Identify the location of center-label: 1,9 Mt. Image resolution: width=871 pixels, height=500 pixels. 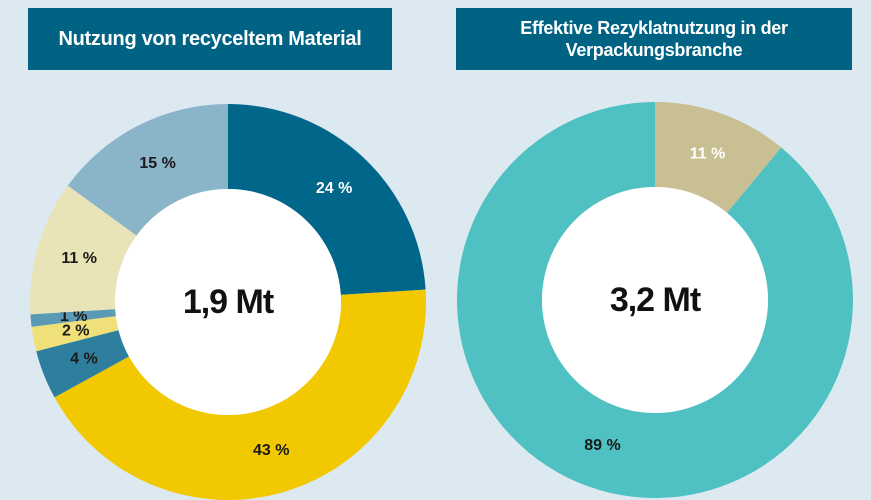
(228, 302).